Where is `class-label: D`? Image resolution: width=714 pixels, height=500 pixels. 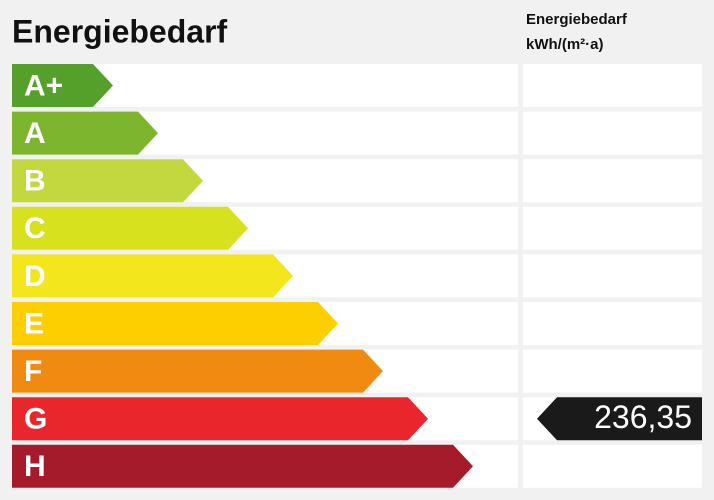
class-label: D is located at coordinates (35, 276).